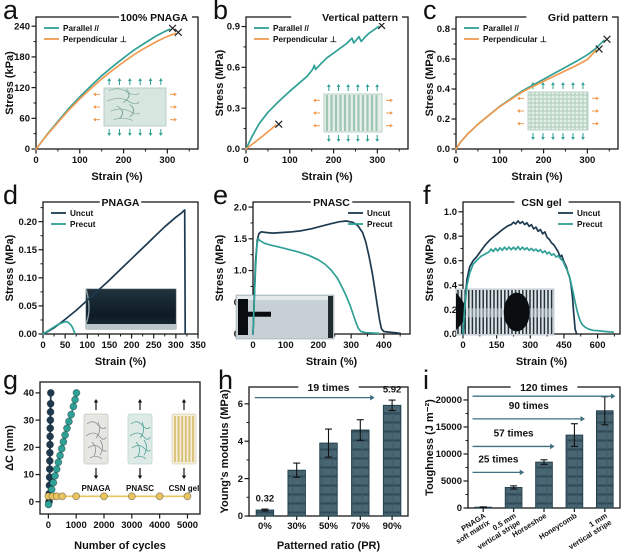 The height and width of the screenshot is (554, 630). Describe the element at coordinates (28, 306) in the screenshot. I see `svg-text: 0.05` at that location.